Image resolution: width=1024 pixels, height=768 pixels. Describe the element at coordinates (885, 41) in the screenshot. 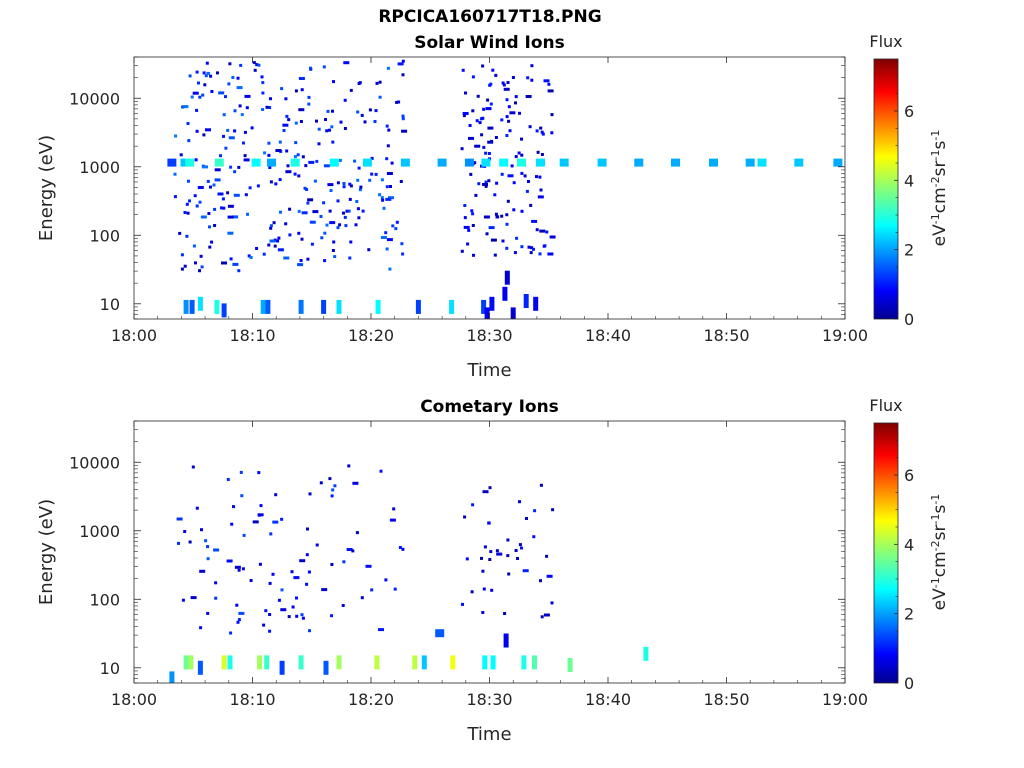

I see `colorbar-title: Flux` at that location.